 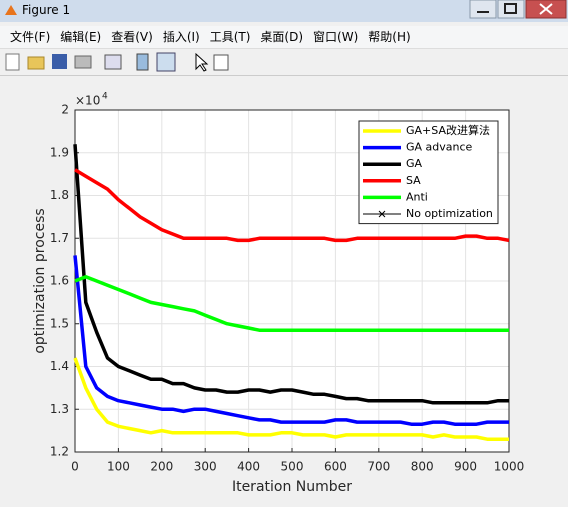 I want to click on legend-box, so click(x=428, y=172).